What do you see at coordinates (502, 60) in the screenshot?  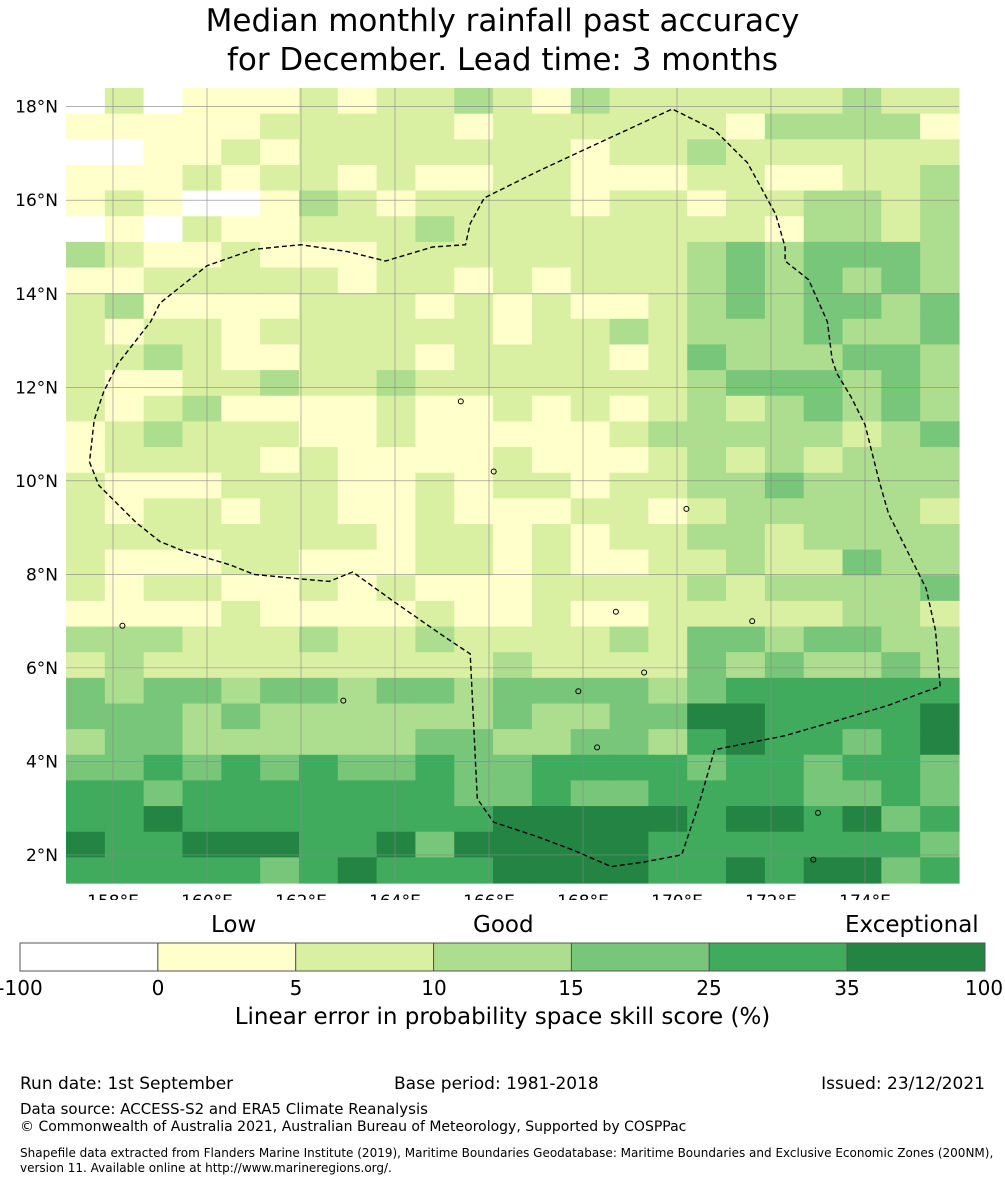 I see `map-title-line-2: for December. Lead time: 3 months` at bounding box center [502, 60].